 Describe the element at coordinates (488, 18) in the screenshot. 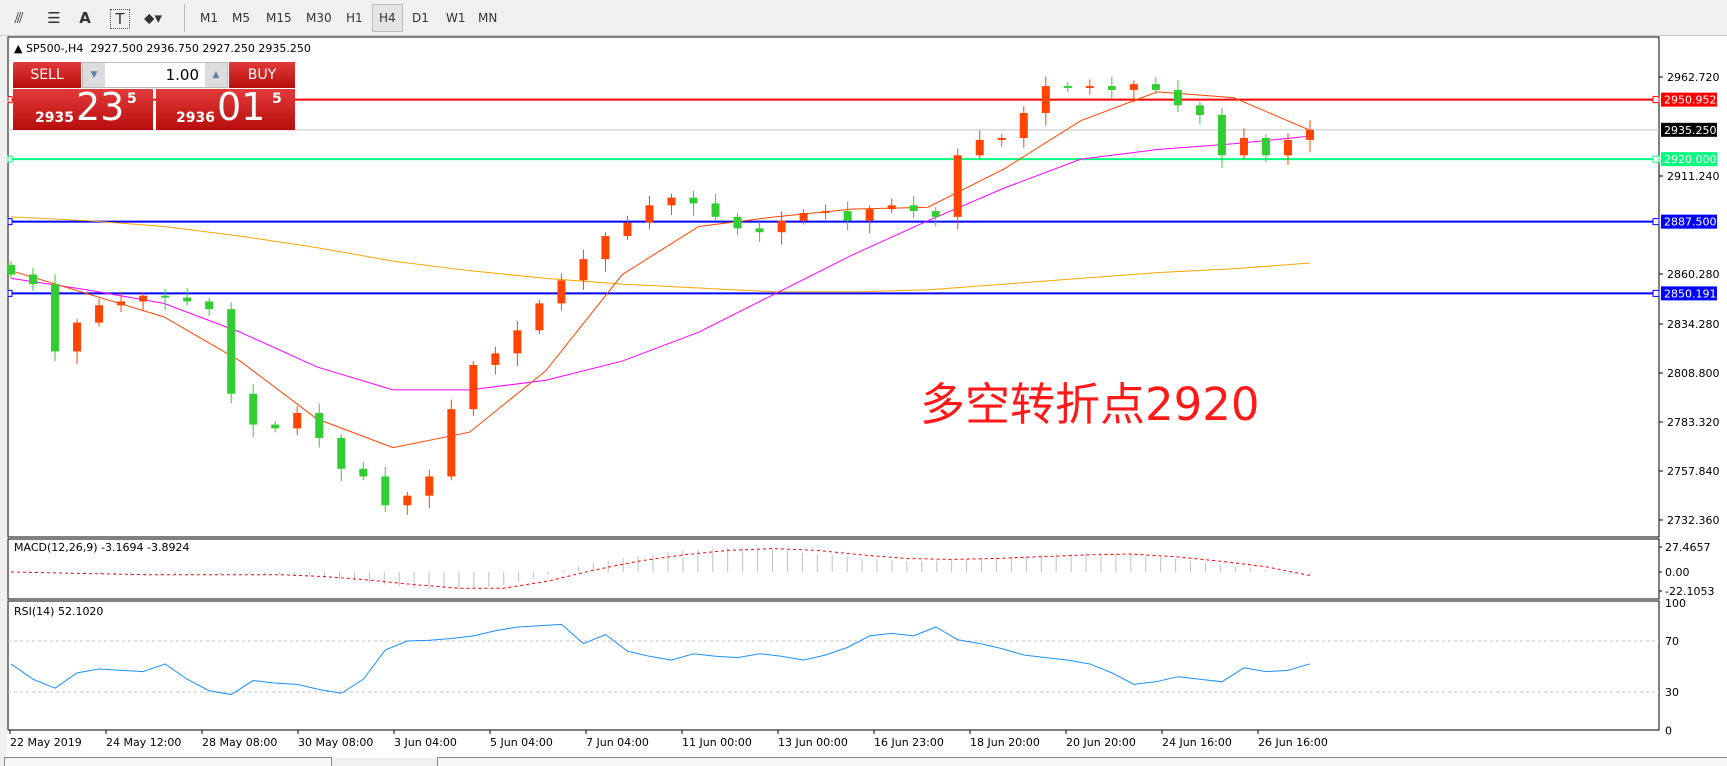

I see `timeframe-mn: MN` at that location.